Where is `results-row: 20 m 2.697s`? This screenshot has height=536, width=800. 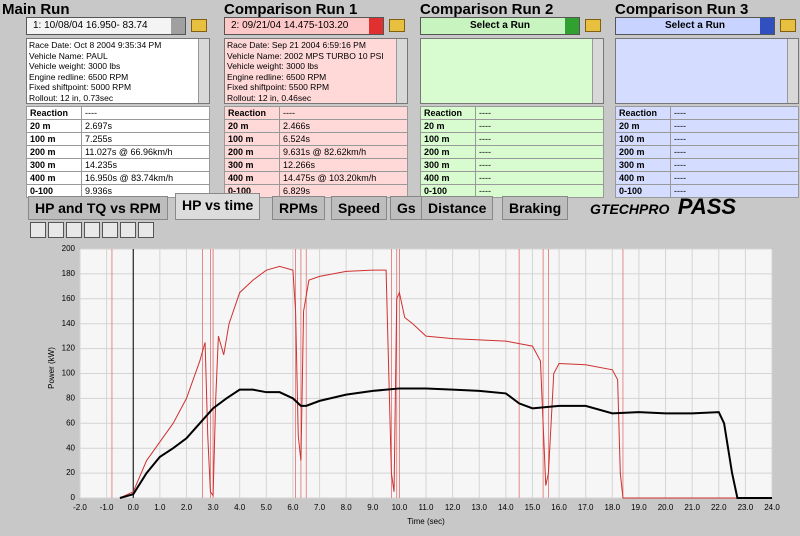 results-row: 20 m 2.697s is located at coordinates (118, 126).